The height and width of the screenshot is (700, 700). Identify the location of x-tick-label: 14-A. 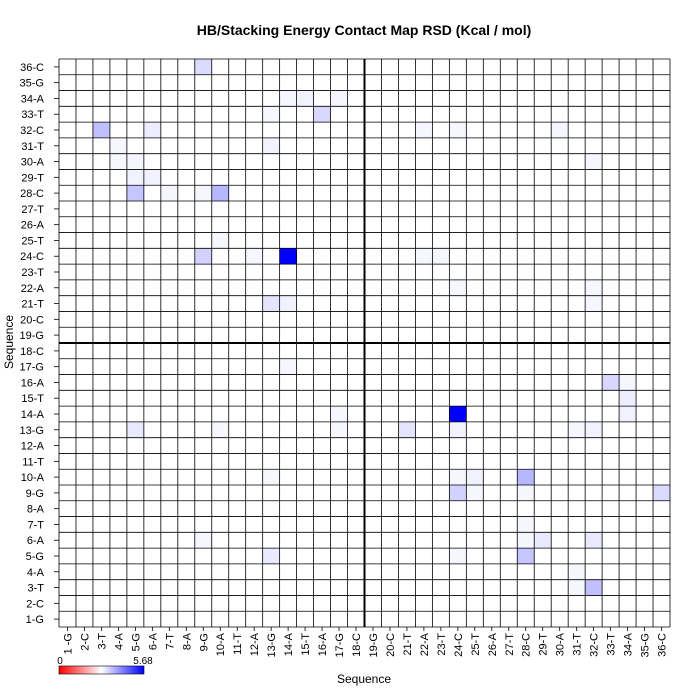
(289, 644).